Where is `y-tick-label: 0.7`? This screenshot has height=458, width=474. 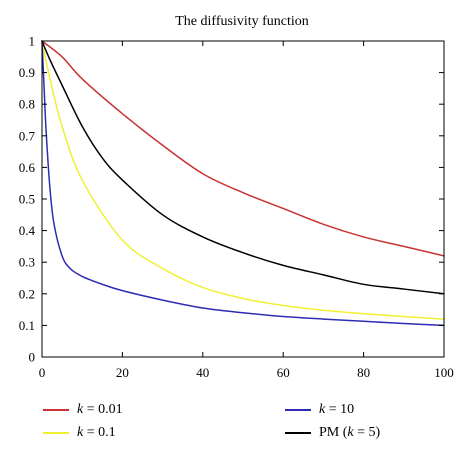 y-tick-label: 0.7 is located at coordinates (27, 135).